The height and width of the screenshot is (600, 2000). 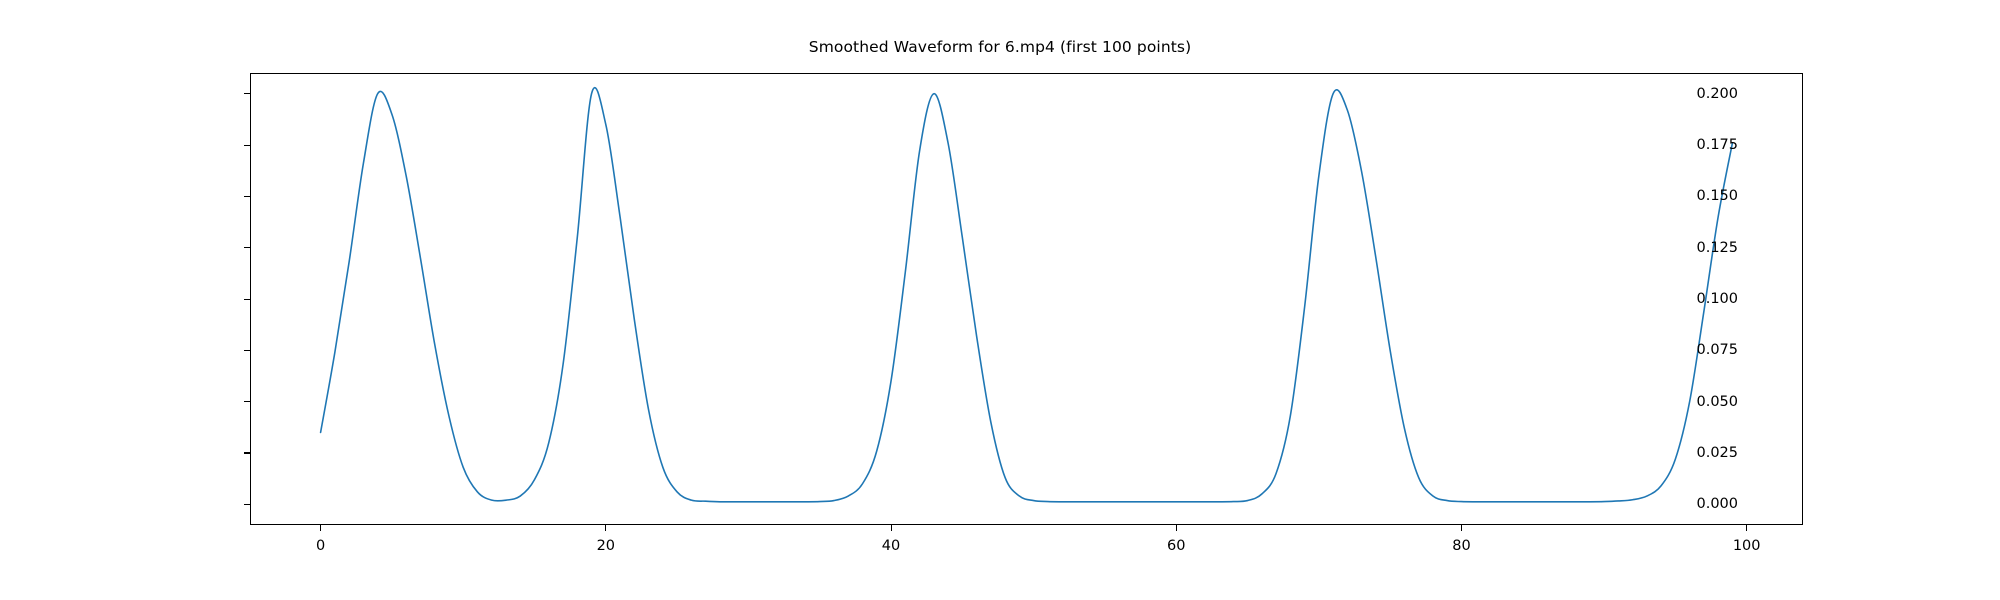 What do you see at coordinates (1717, 196) in the screenshot?
I see `y-axis-tick-label: 0.150` at bounding box center [1717, 196].